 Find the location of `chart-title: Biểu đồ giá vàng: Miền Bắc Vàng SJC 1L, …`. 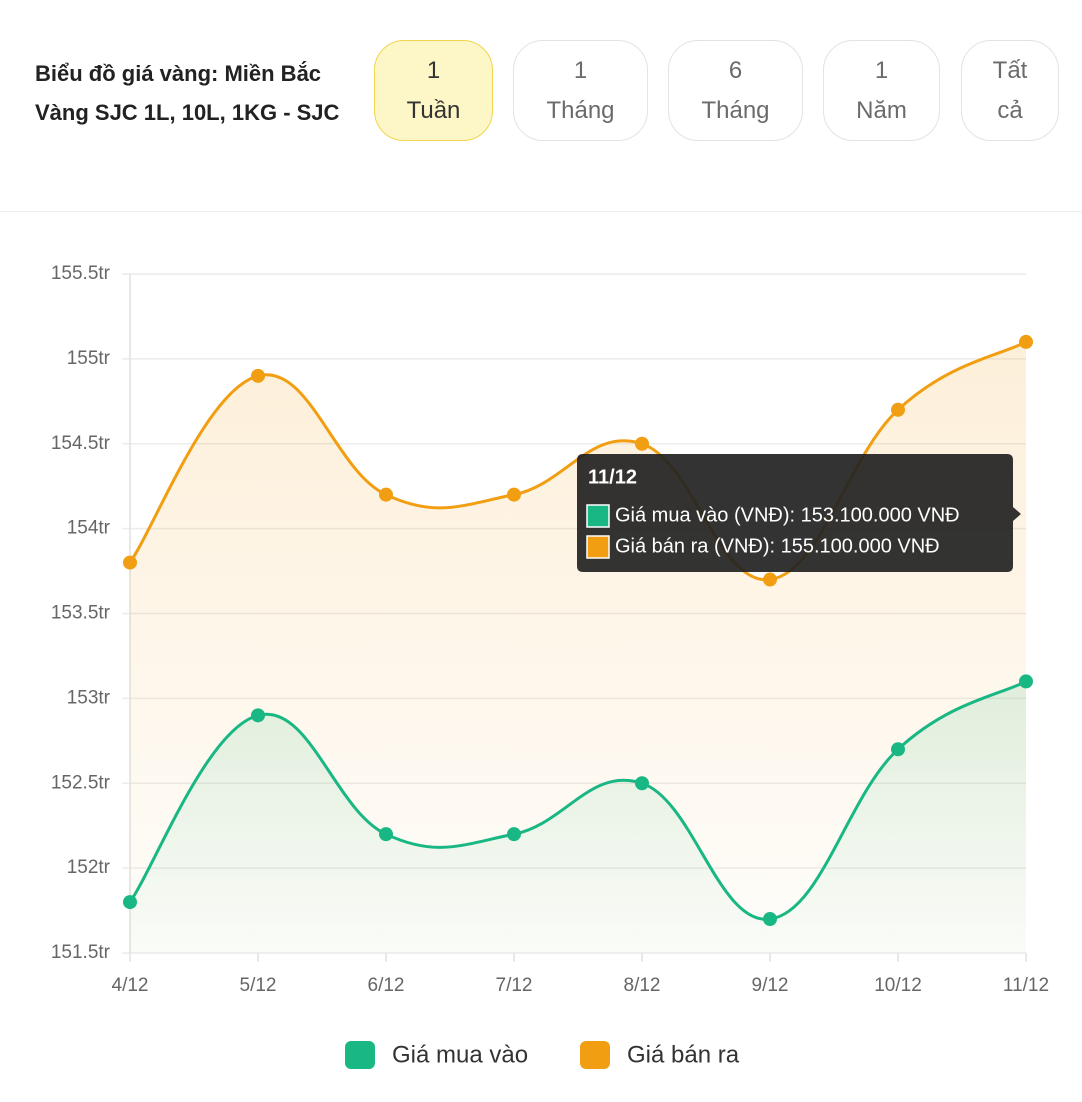

chart-title: Biểu đồ giá vàng: Miền Bắc Vàng SJC 1L, … is located at coordinates (187, 93).